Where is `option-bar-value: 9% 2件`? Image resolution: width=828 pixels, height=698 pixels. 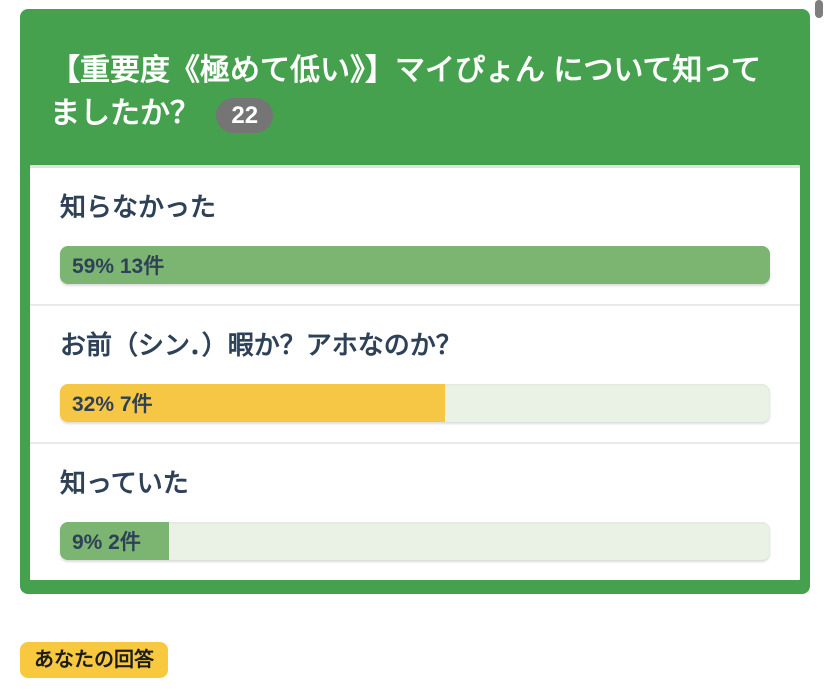
option-bar-value: 9% 2件 is located at coordinates (106, 542).